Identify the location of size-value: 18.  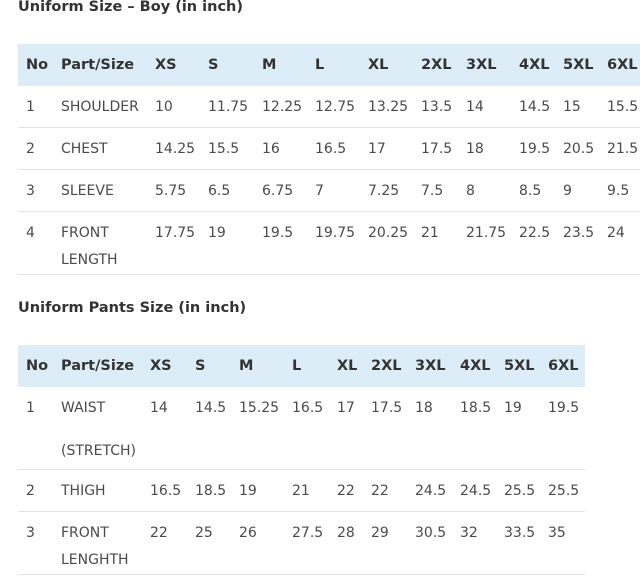
(475, 149).